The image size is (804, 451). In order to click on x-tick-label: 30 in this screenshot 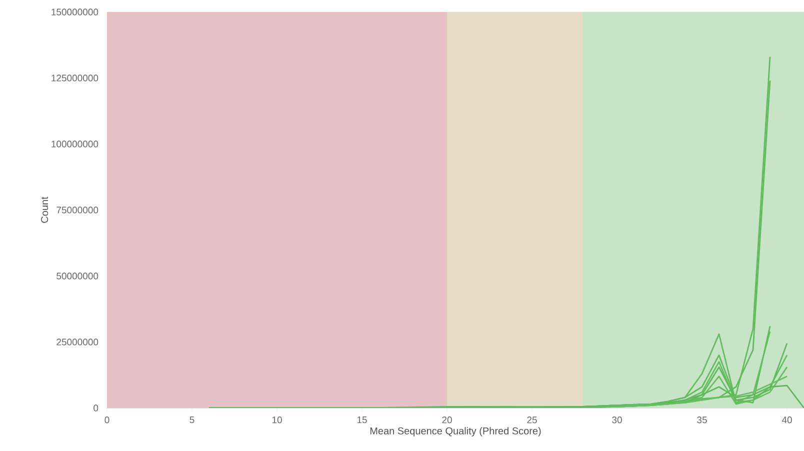, I will do `click(617, 420)`.